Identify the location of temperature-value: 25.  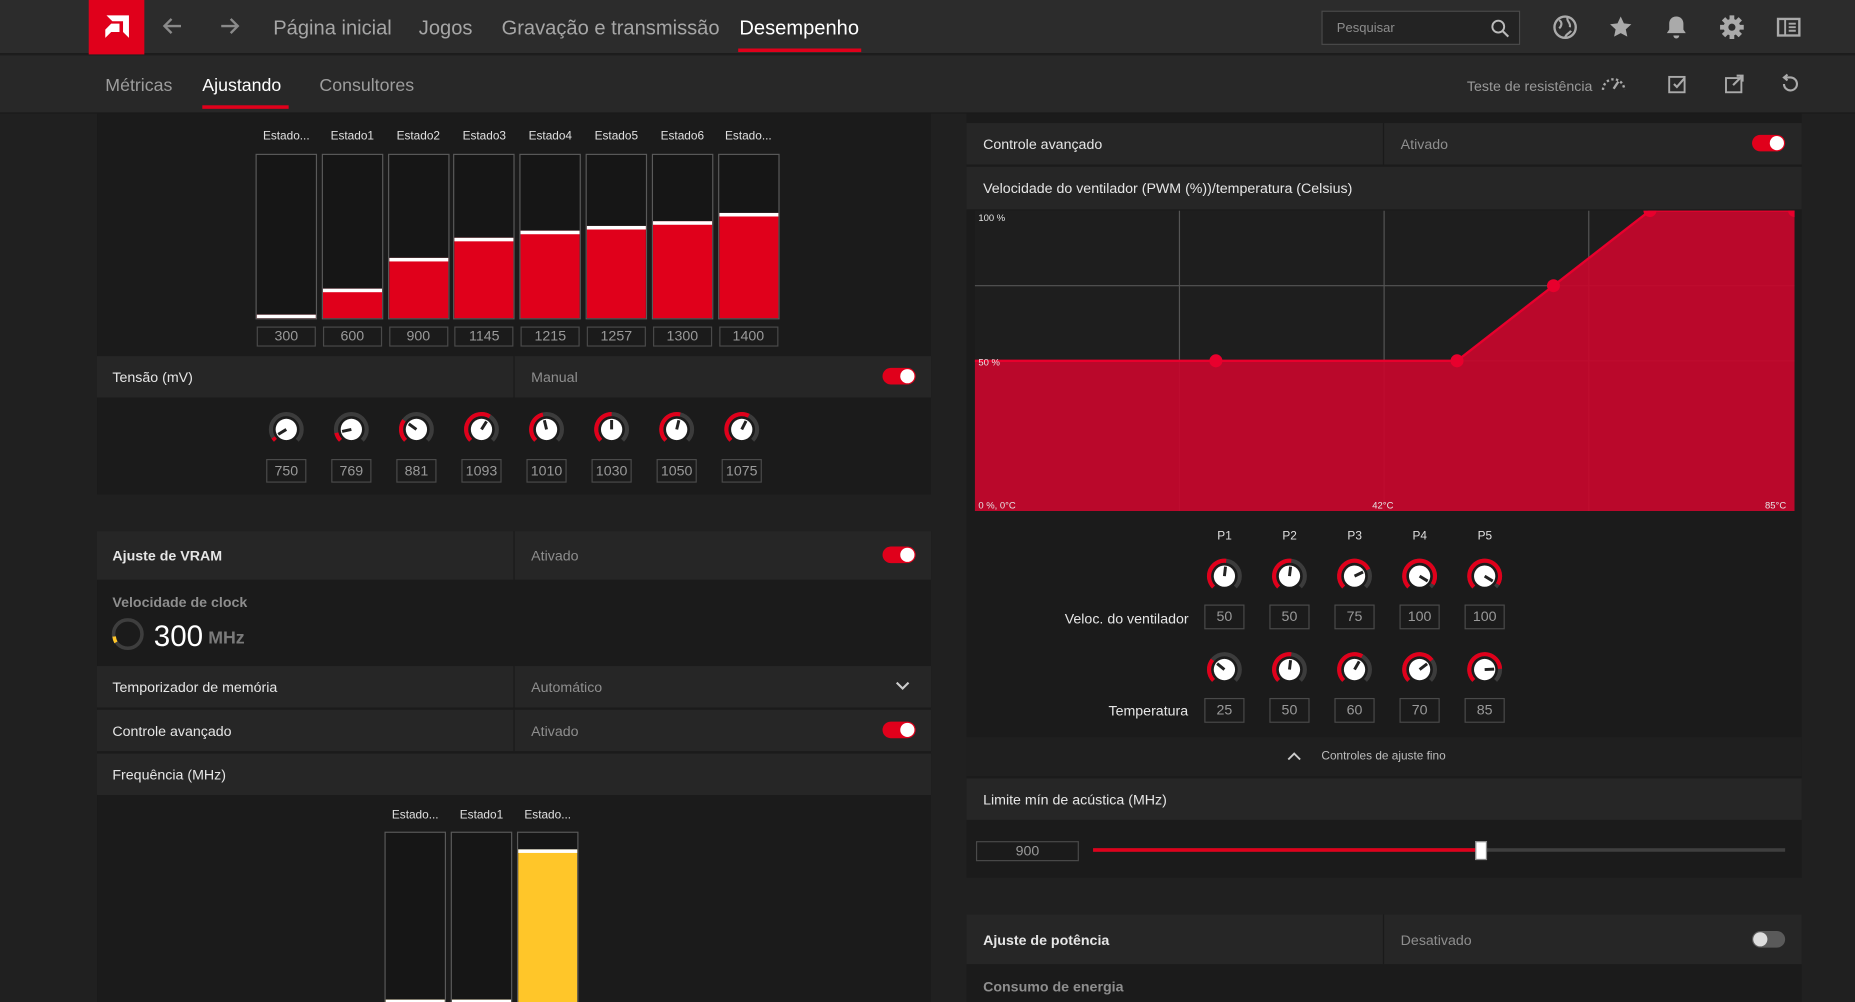
(1224, 710).